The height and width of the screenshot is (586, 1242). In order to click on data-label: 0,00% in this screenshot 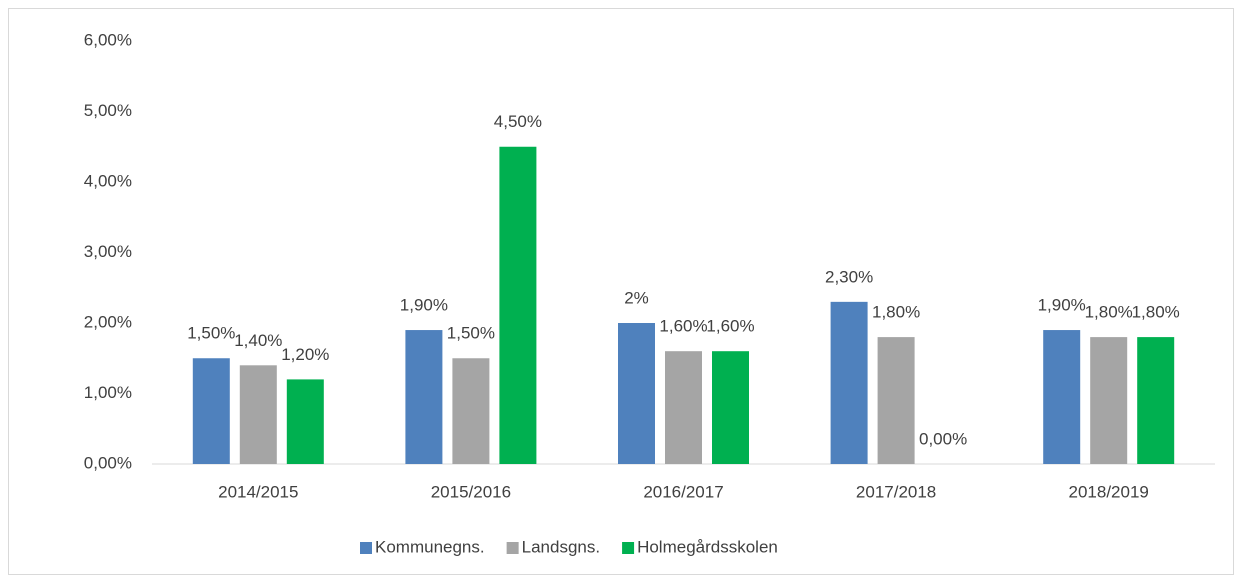, I will do `click(943, 438)`.